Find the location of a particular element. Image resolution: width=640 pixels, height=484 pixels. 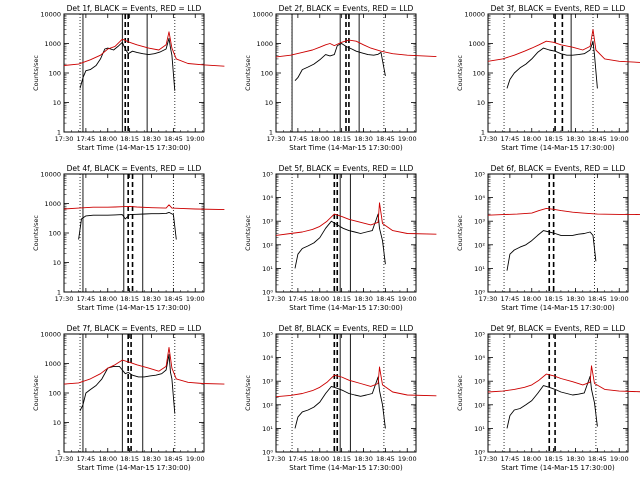

y-tick-label: 10¹ is located at coordinates (479, 269).